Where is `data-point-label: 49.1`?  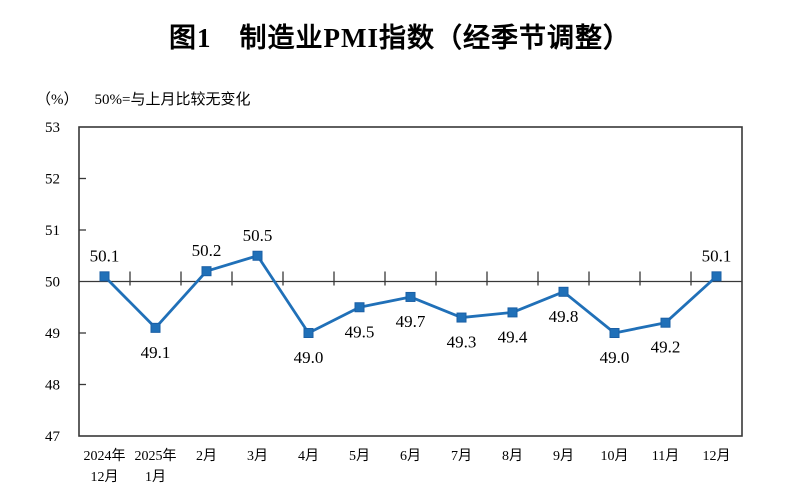 data-point-label: 49.1 is located at coordinates (156, 352).